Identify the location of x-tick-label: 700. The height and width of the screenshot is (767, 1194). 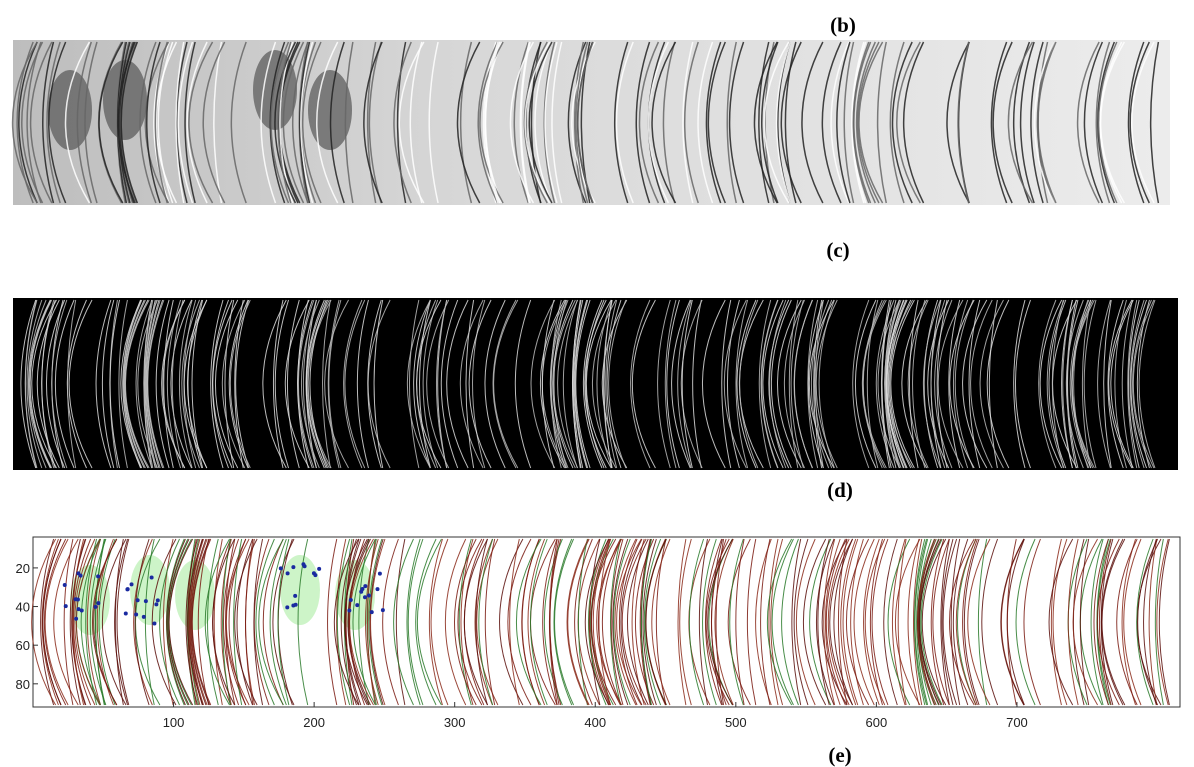
(1017, 722).